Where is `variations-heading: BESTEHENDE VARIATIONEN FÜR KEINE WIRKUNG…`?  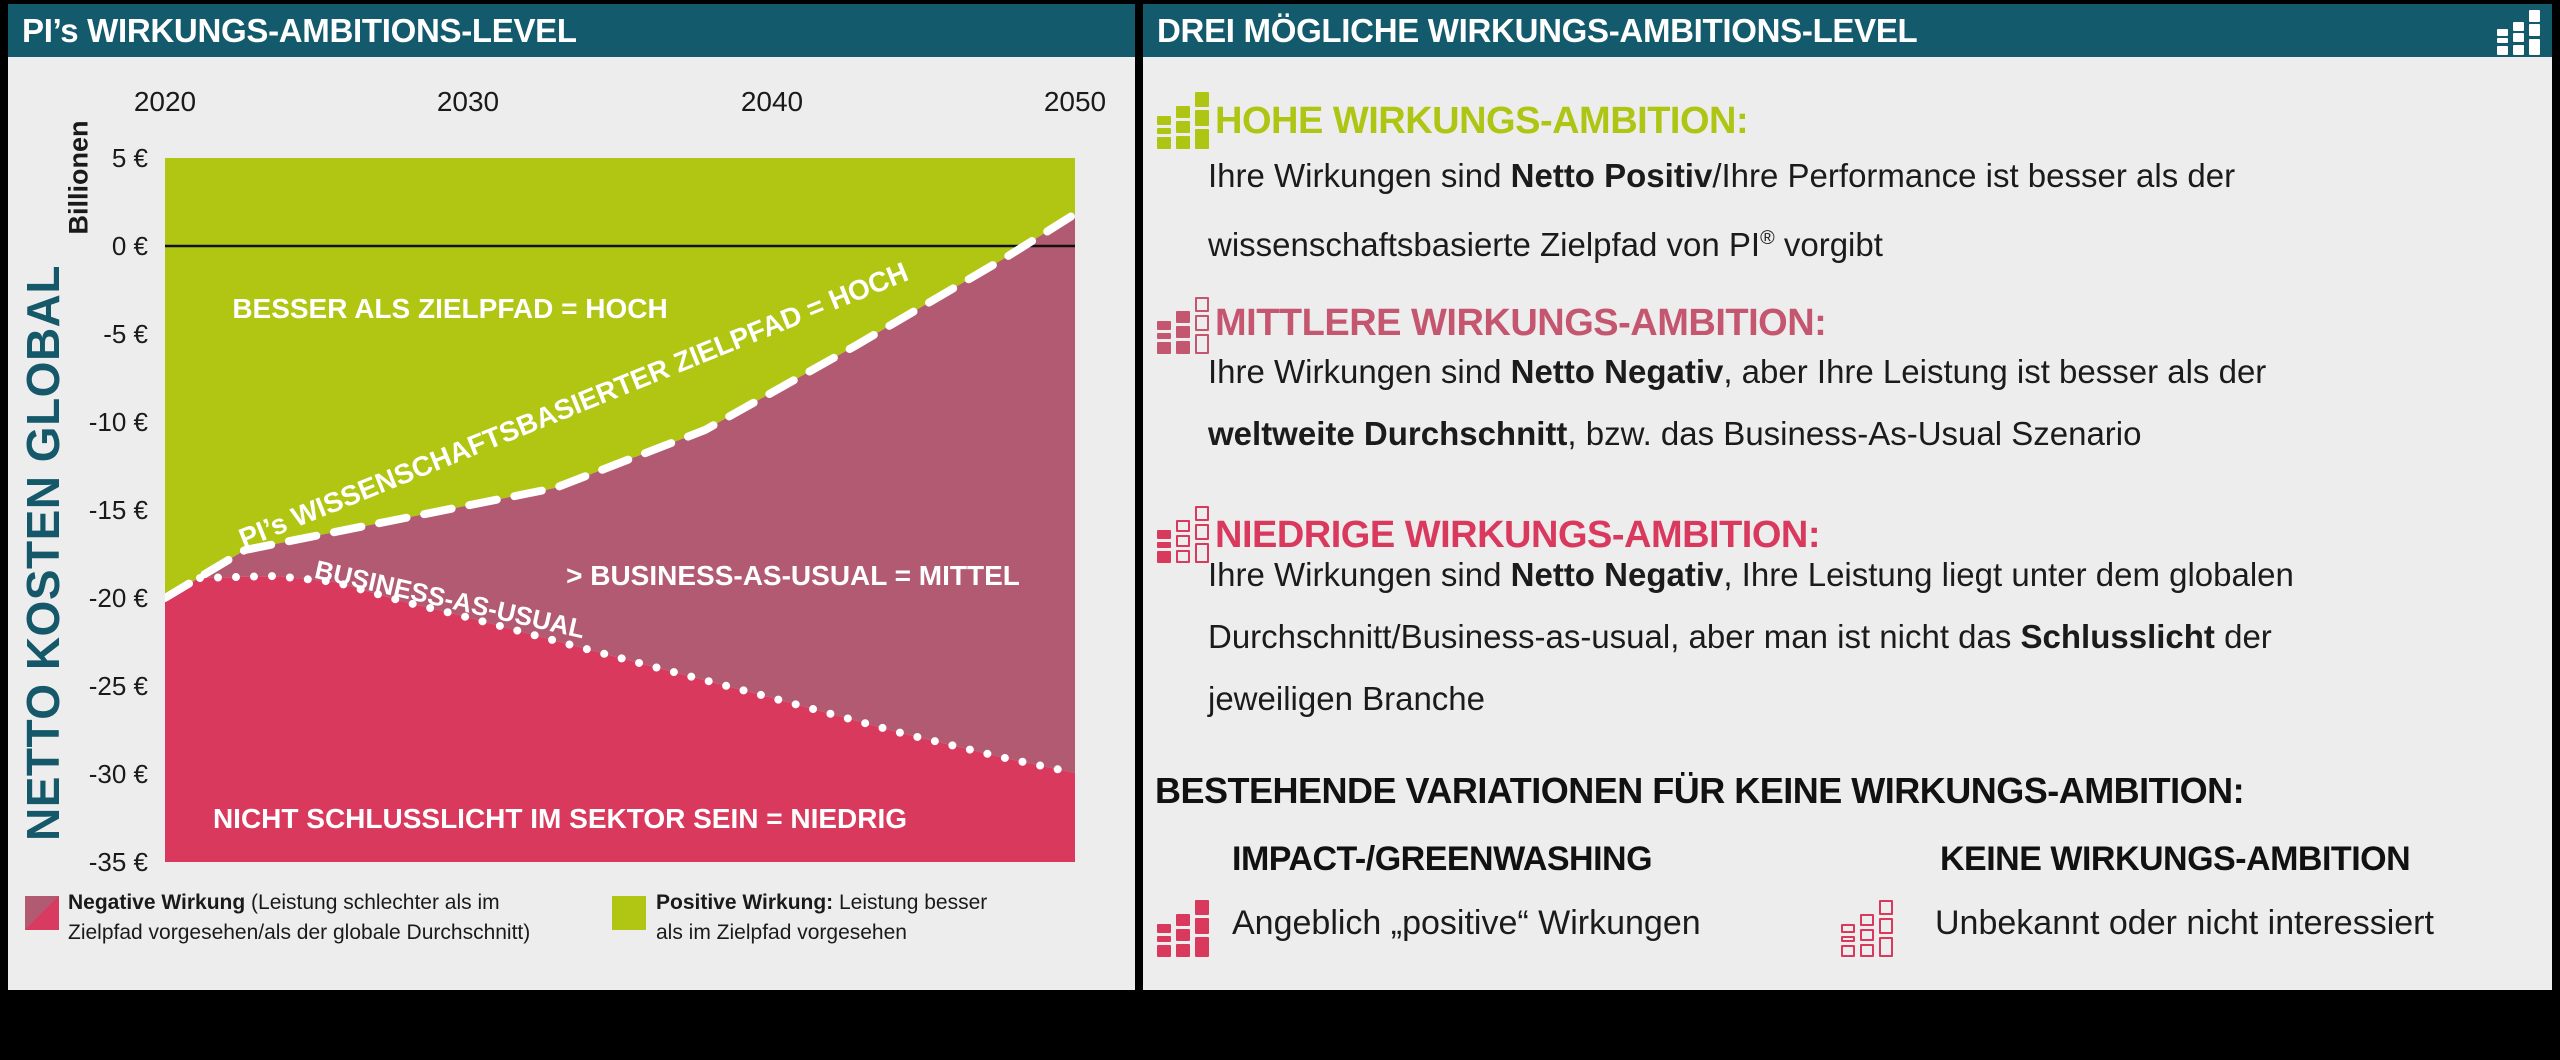
variations-heading: BESTEHENDE VARIATIONEN FÜR KEINE WIRKUNG… is located at coordinates (1700, 790).